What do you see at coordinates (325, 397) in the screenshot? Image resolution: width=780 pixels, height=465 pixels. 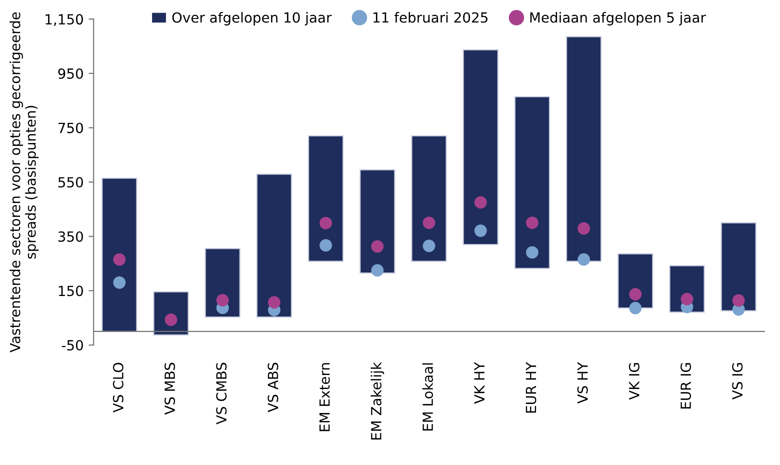 I see `x-tick-label: EM Extern` at bounding box center [325, 397].